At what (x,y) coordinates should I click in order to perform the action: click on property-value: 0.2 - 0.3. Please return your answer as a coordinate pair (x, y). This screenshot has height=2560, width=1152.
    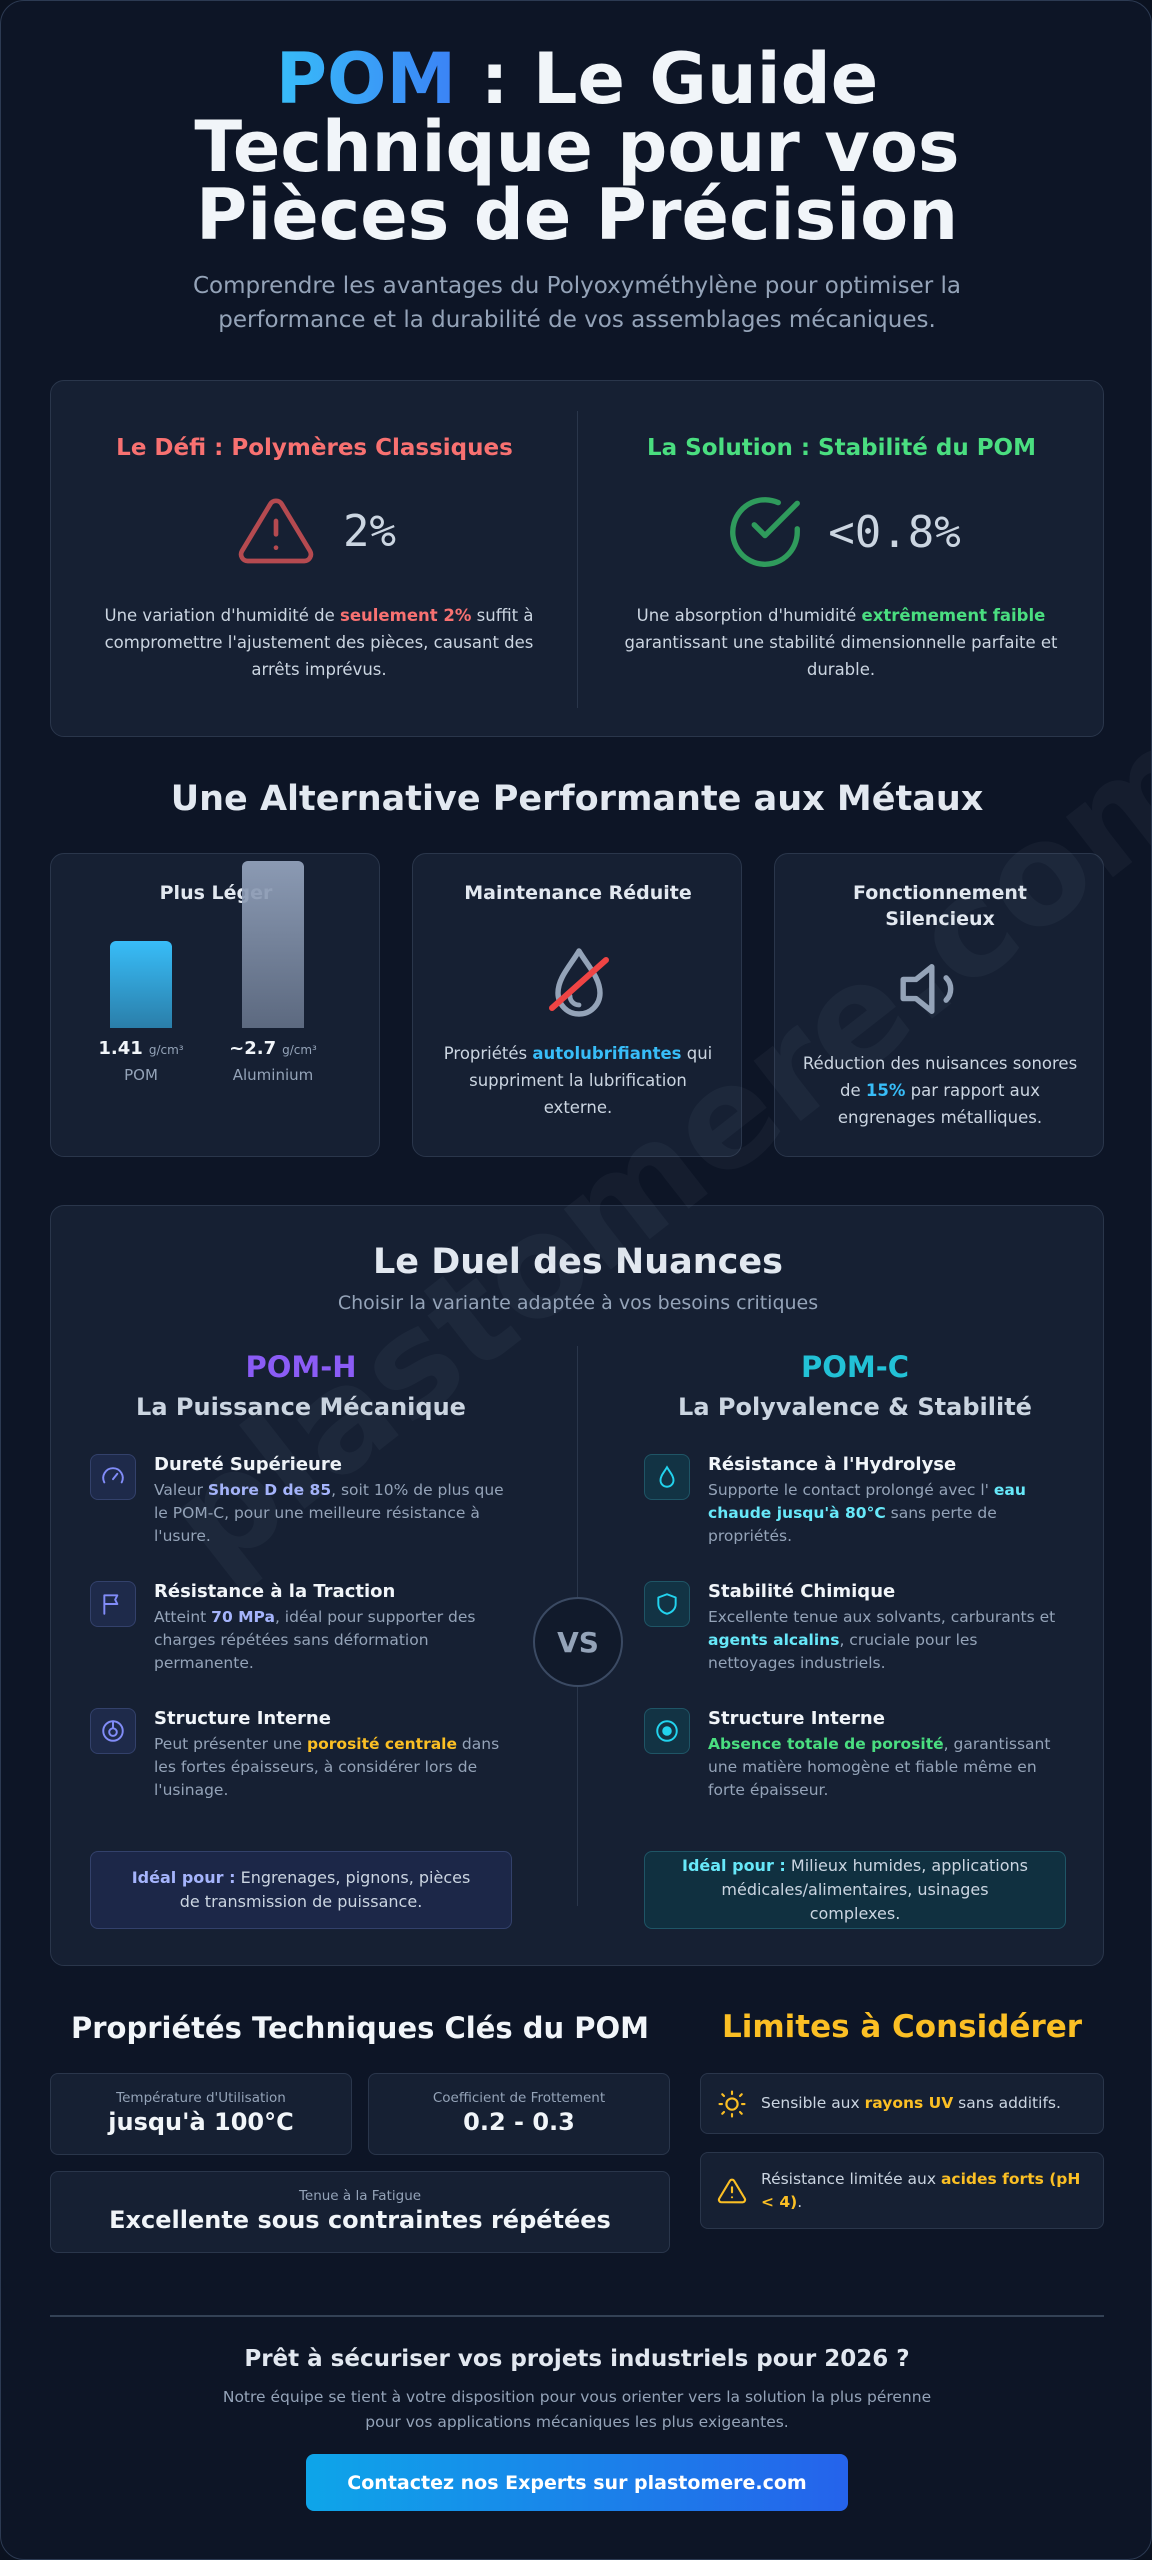
    Looking at the image, I should click on (519, 2122).